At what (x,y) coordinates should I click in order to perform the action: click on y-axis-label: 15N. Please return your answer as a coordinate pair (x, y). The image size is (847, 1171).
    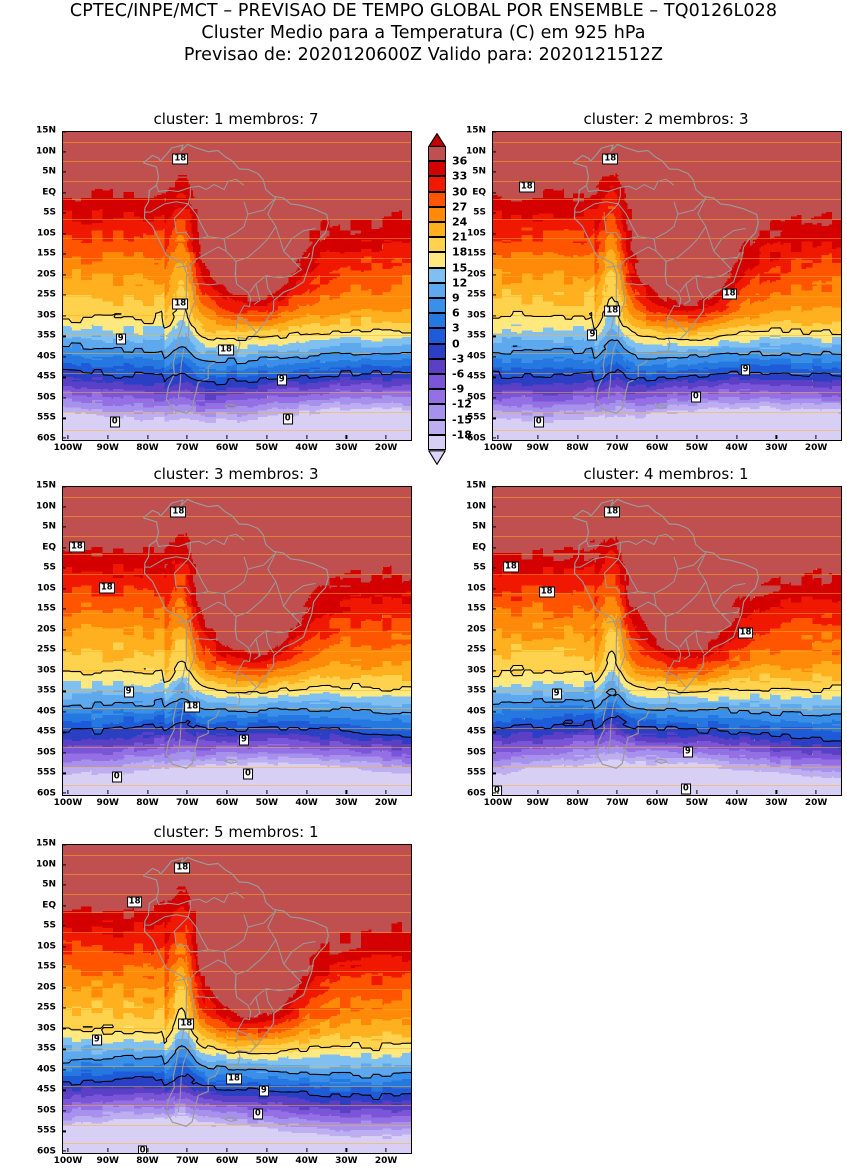
    Looking at the image, I should click on (45, 130).